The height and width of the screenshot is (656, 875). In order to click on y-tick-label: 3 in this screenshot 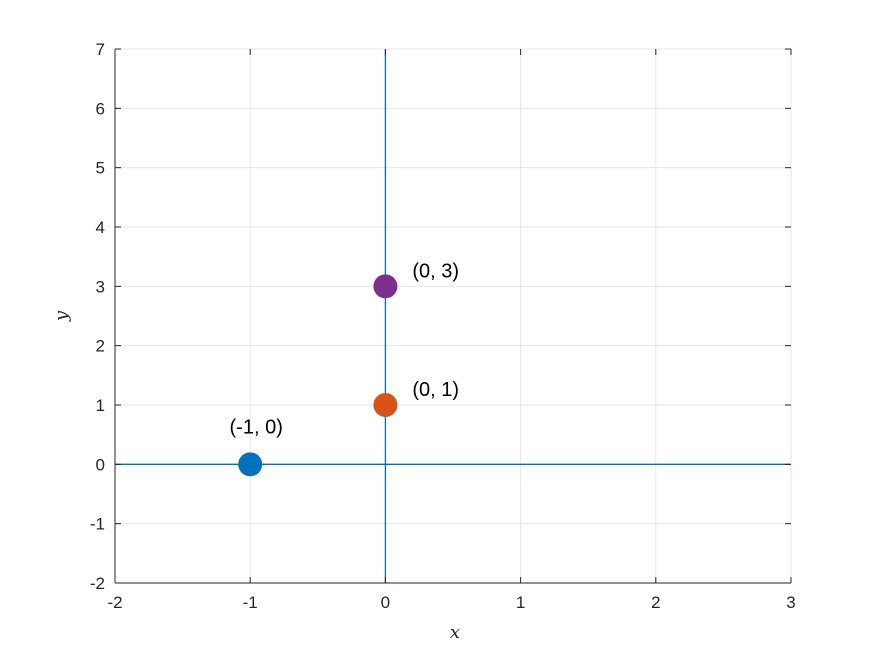, I will do `click(100, 286)`.